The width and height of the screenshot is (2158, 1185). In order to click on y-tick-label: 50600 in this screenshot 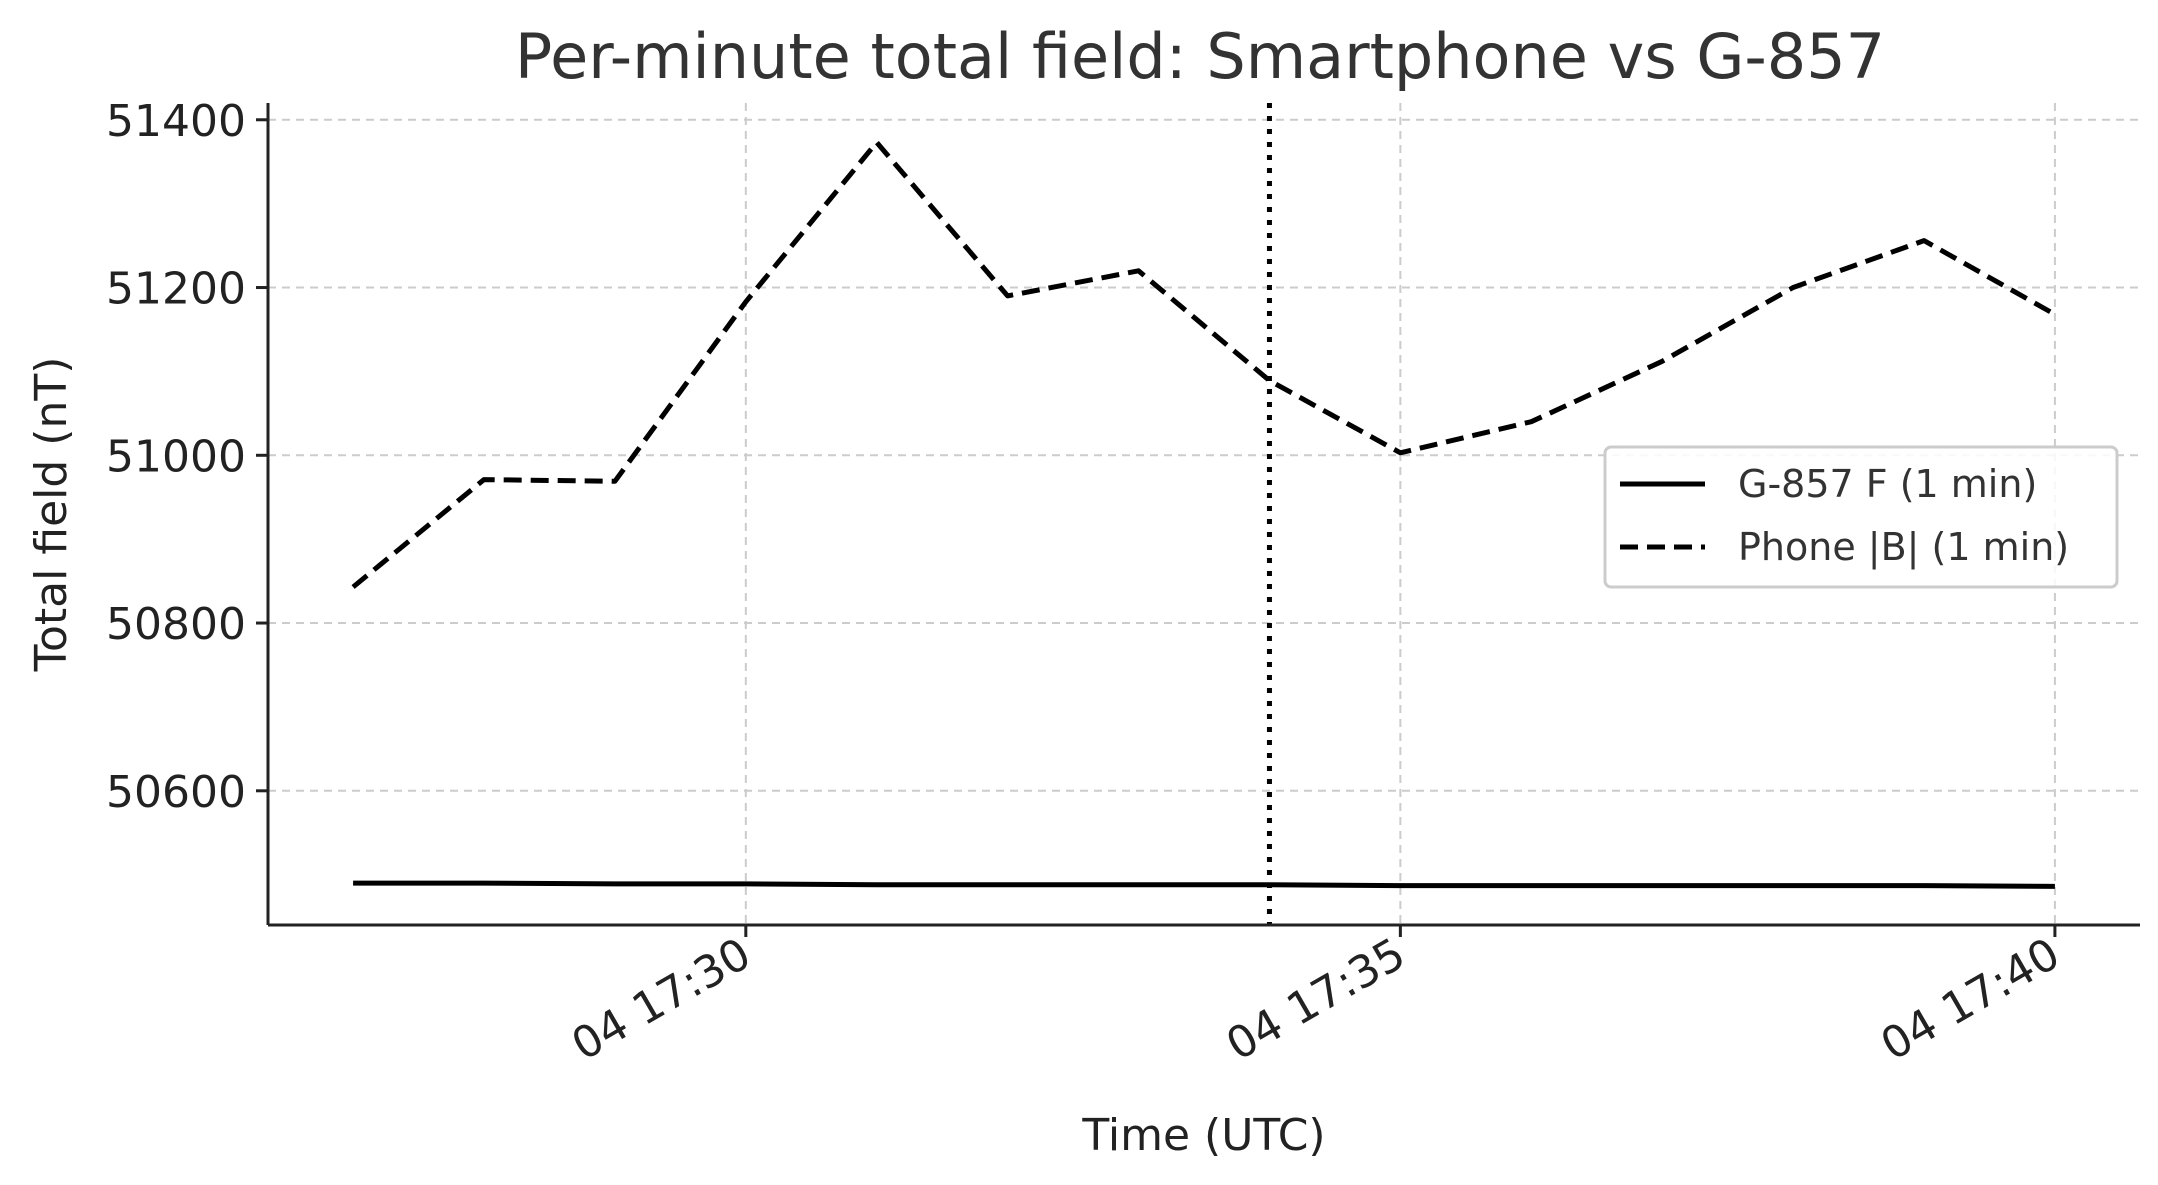, I will do `click(176, 792)`.